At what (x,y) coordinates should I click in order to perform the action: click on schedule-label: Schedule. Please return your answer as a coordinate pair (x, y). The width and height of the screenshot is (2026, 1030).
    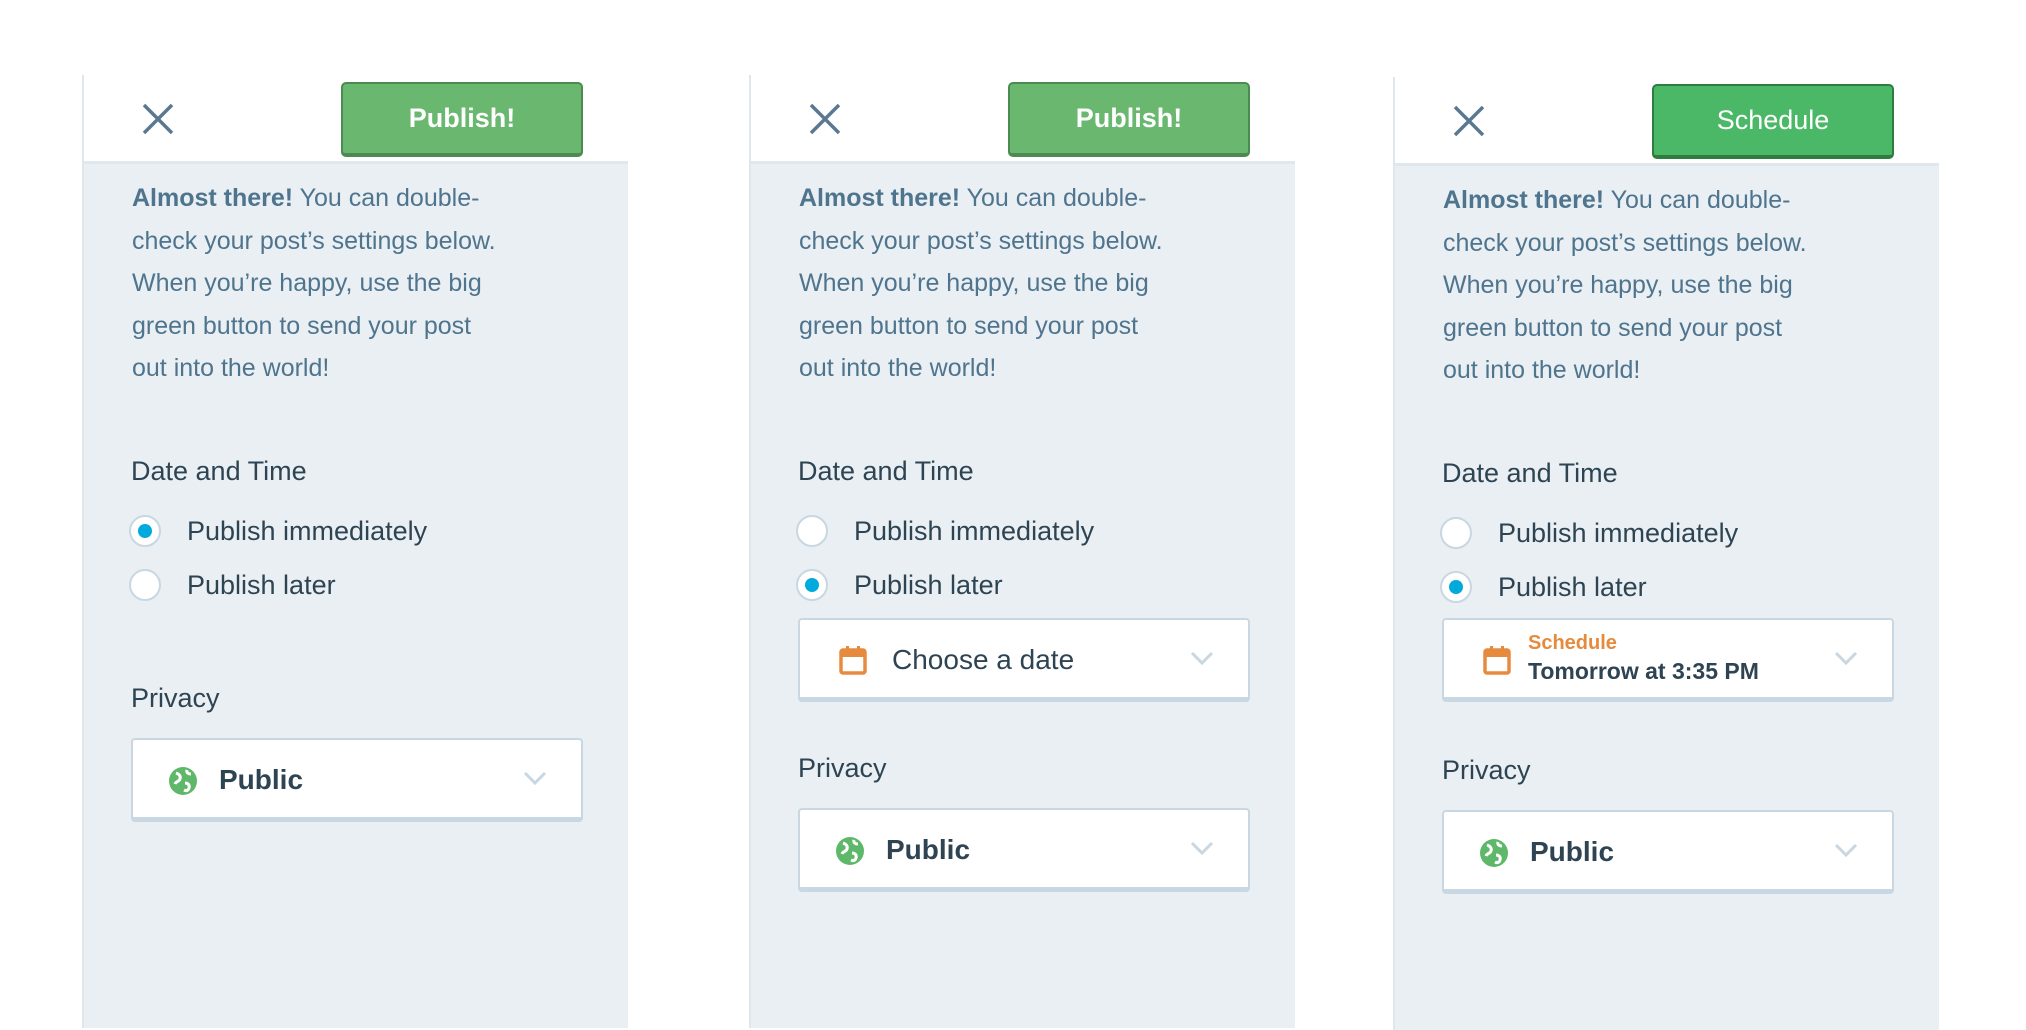
    Looking at the image, I should click on (1572, 643).